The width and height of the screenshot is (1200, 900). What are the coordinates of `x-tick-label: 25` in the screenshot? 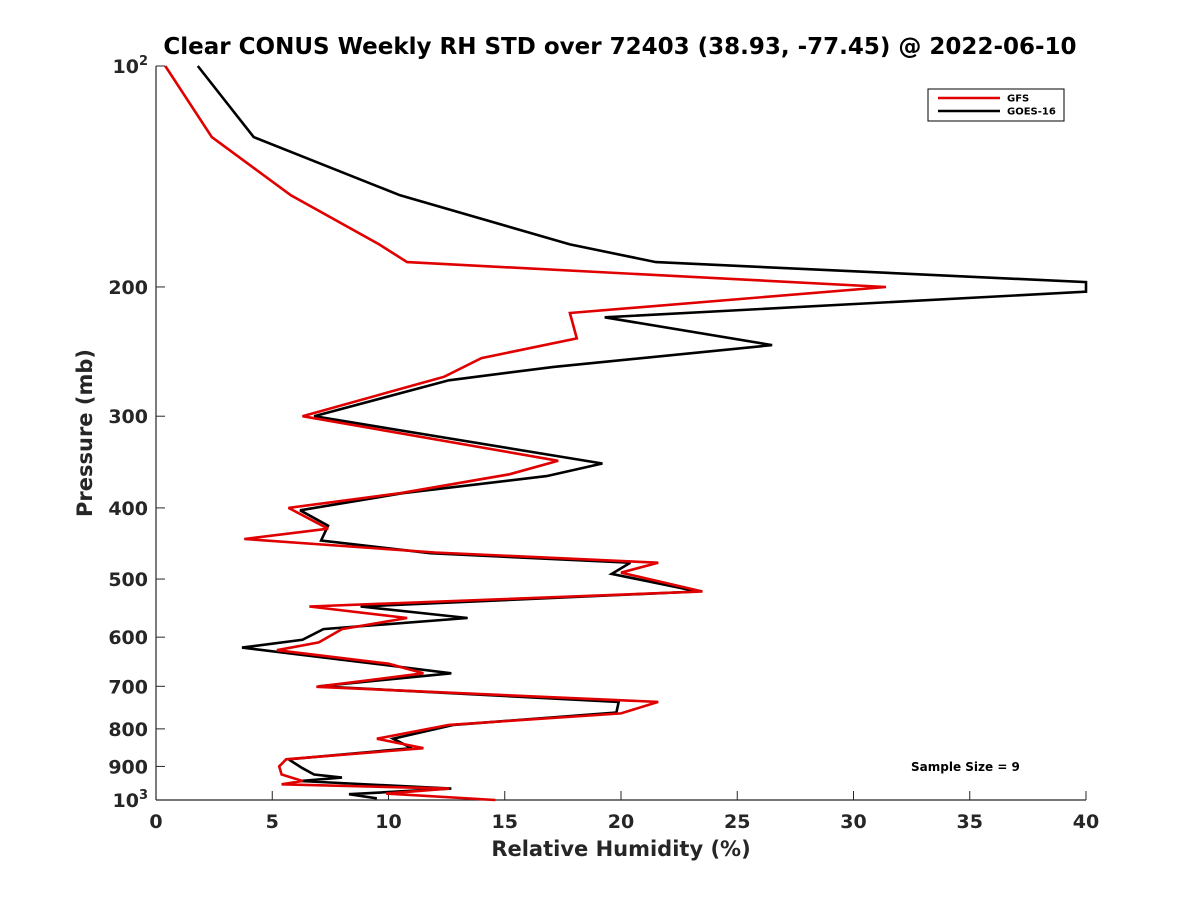 It's located at (737, 822).